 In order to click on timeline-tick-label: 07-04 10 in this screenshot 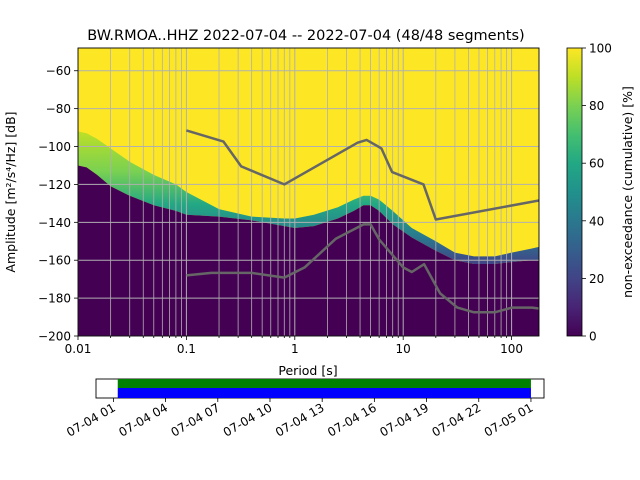, I will do `click(248, 419)`.